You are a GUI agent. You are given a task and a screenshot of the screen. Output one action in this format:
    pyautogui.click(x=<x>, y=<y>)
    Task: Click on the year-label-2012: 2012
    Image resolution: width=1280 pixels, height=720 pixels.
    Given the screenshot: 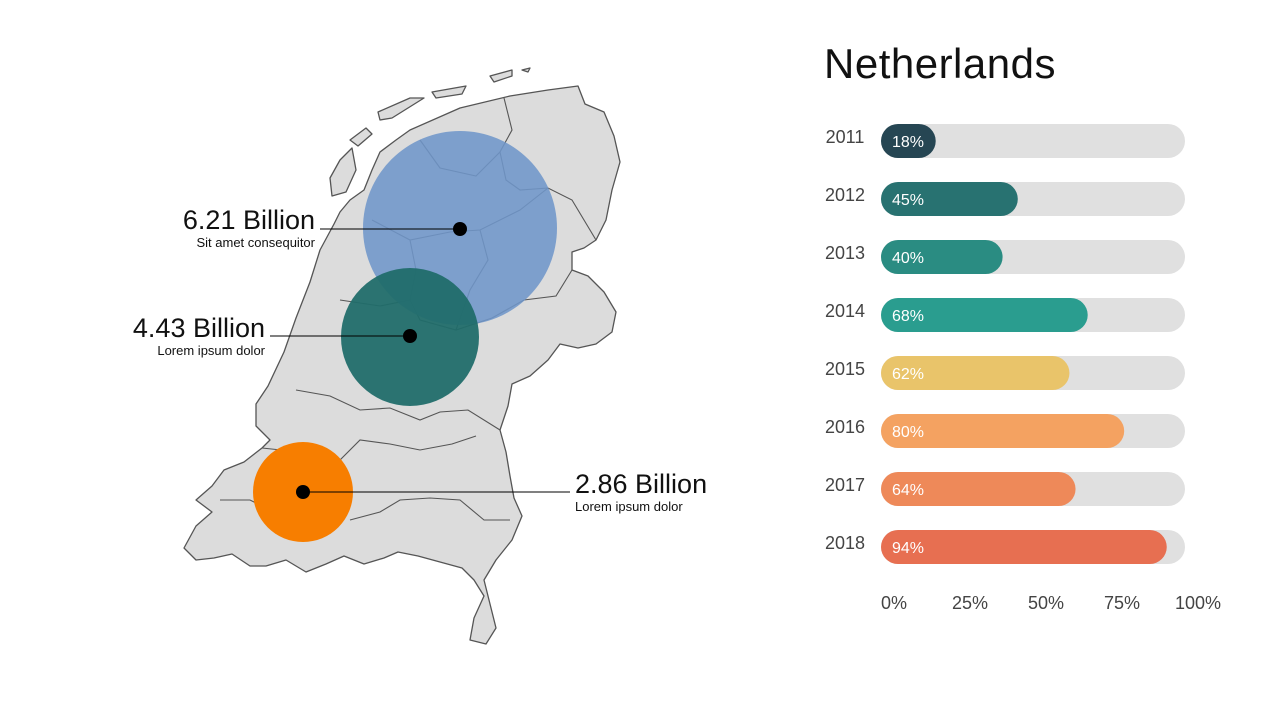 What is the action you would take?
    pyautogui.click(x=845, y=195)
    